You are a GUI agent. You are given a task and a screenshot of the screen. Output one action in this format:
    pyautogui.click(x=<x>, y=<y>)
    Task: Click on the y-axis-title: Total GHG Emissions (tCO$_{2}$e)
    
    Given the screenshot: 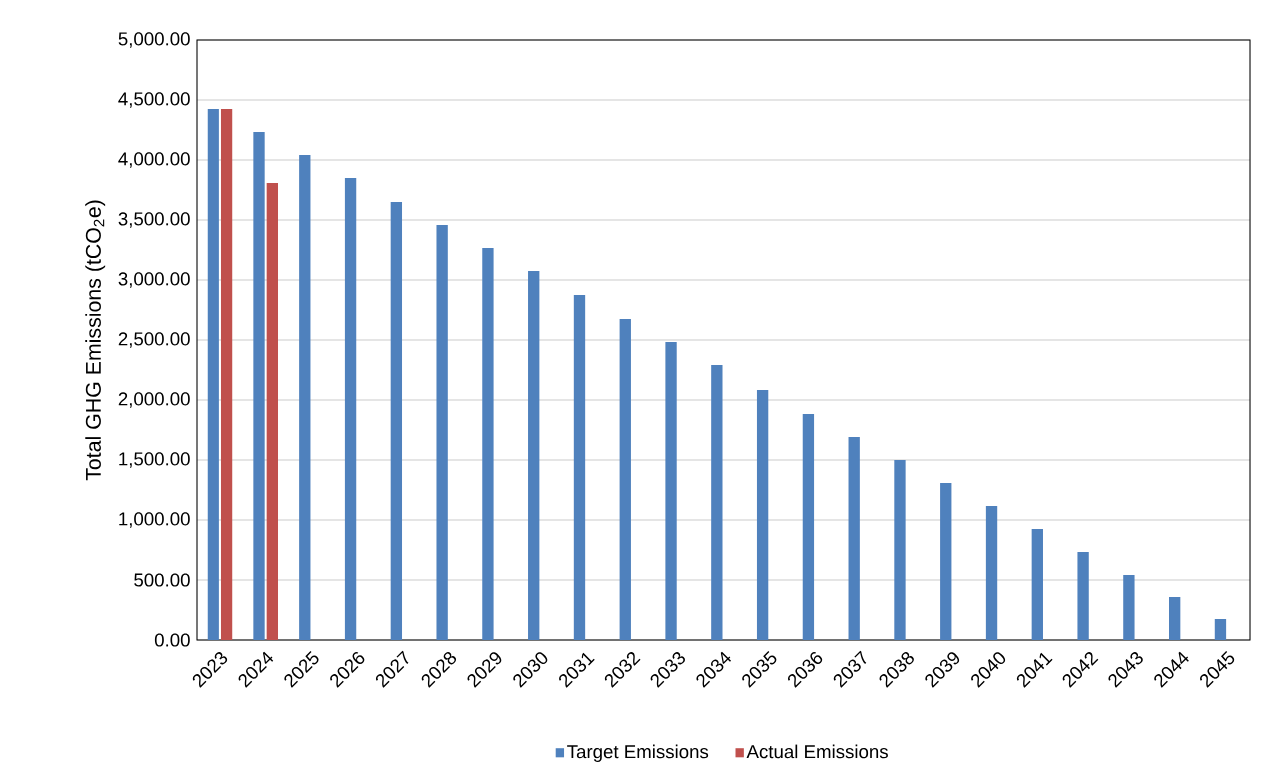 What is the action you would take?
    pyautogui.click(x=95, y=340)
    